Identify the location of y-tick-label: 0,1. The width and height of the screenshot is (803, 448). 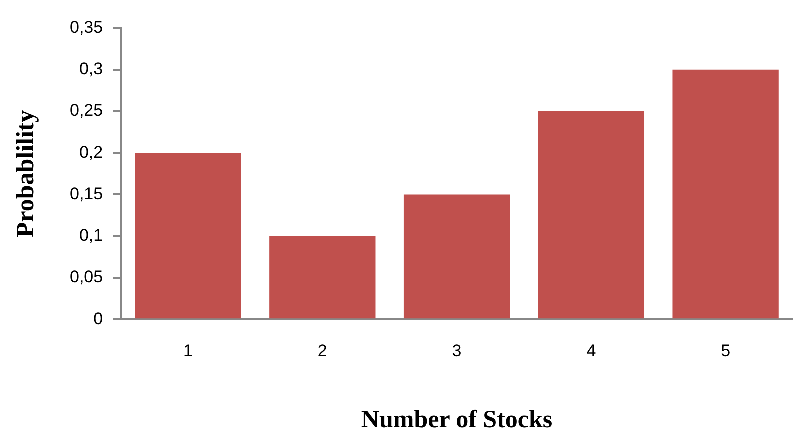
(91, 236).